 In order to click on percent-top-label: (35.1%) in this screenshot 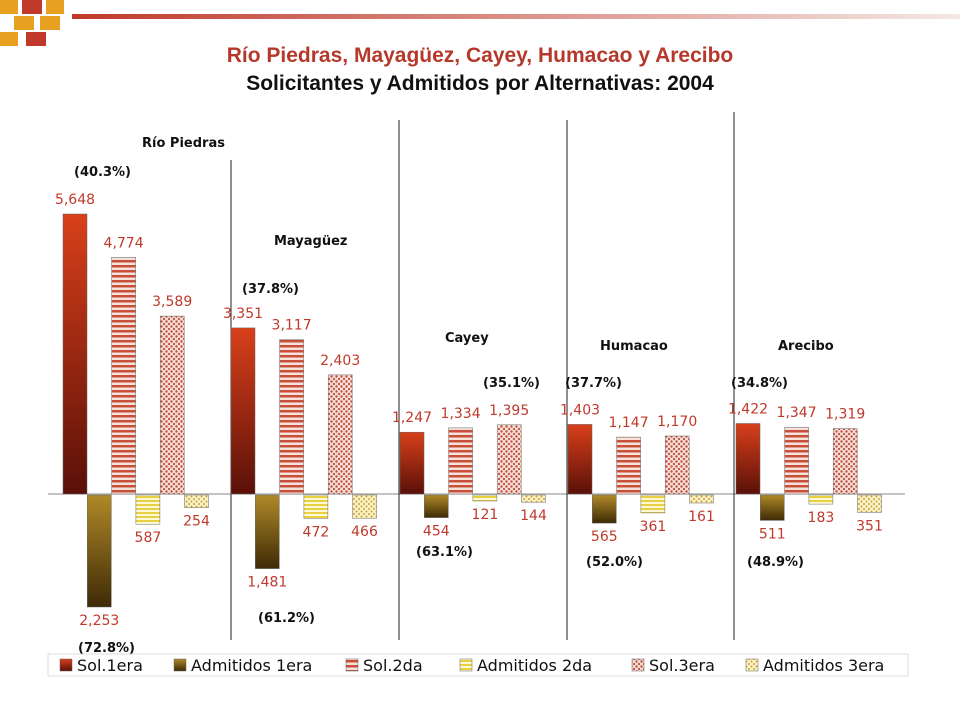, I will do `click(511, 383)`.